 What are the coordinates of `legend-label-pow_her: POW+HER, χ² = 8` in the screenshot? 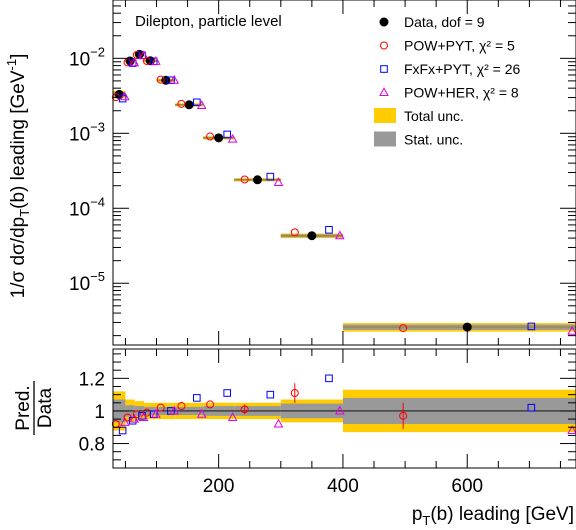 It's located at (461, 93).